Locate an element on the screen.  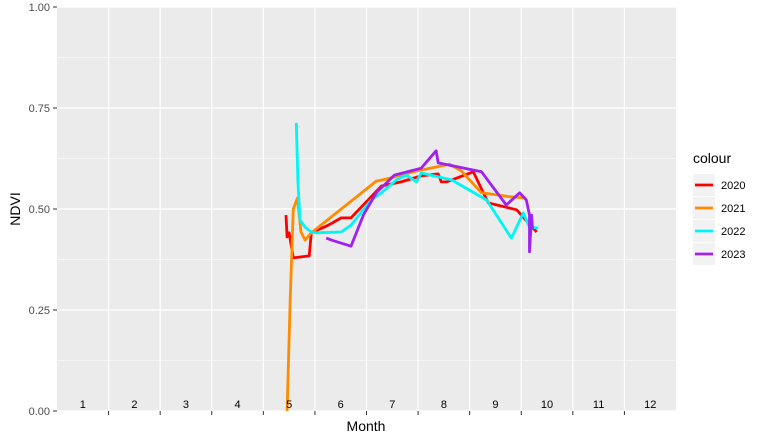
y-tick-label: 0.50 is located at coordinates (39, 210).